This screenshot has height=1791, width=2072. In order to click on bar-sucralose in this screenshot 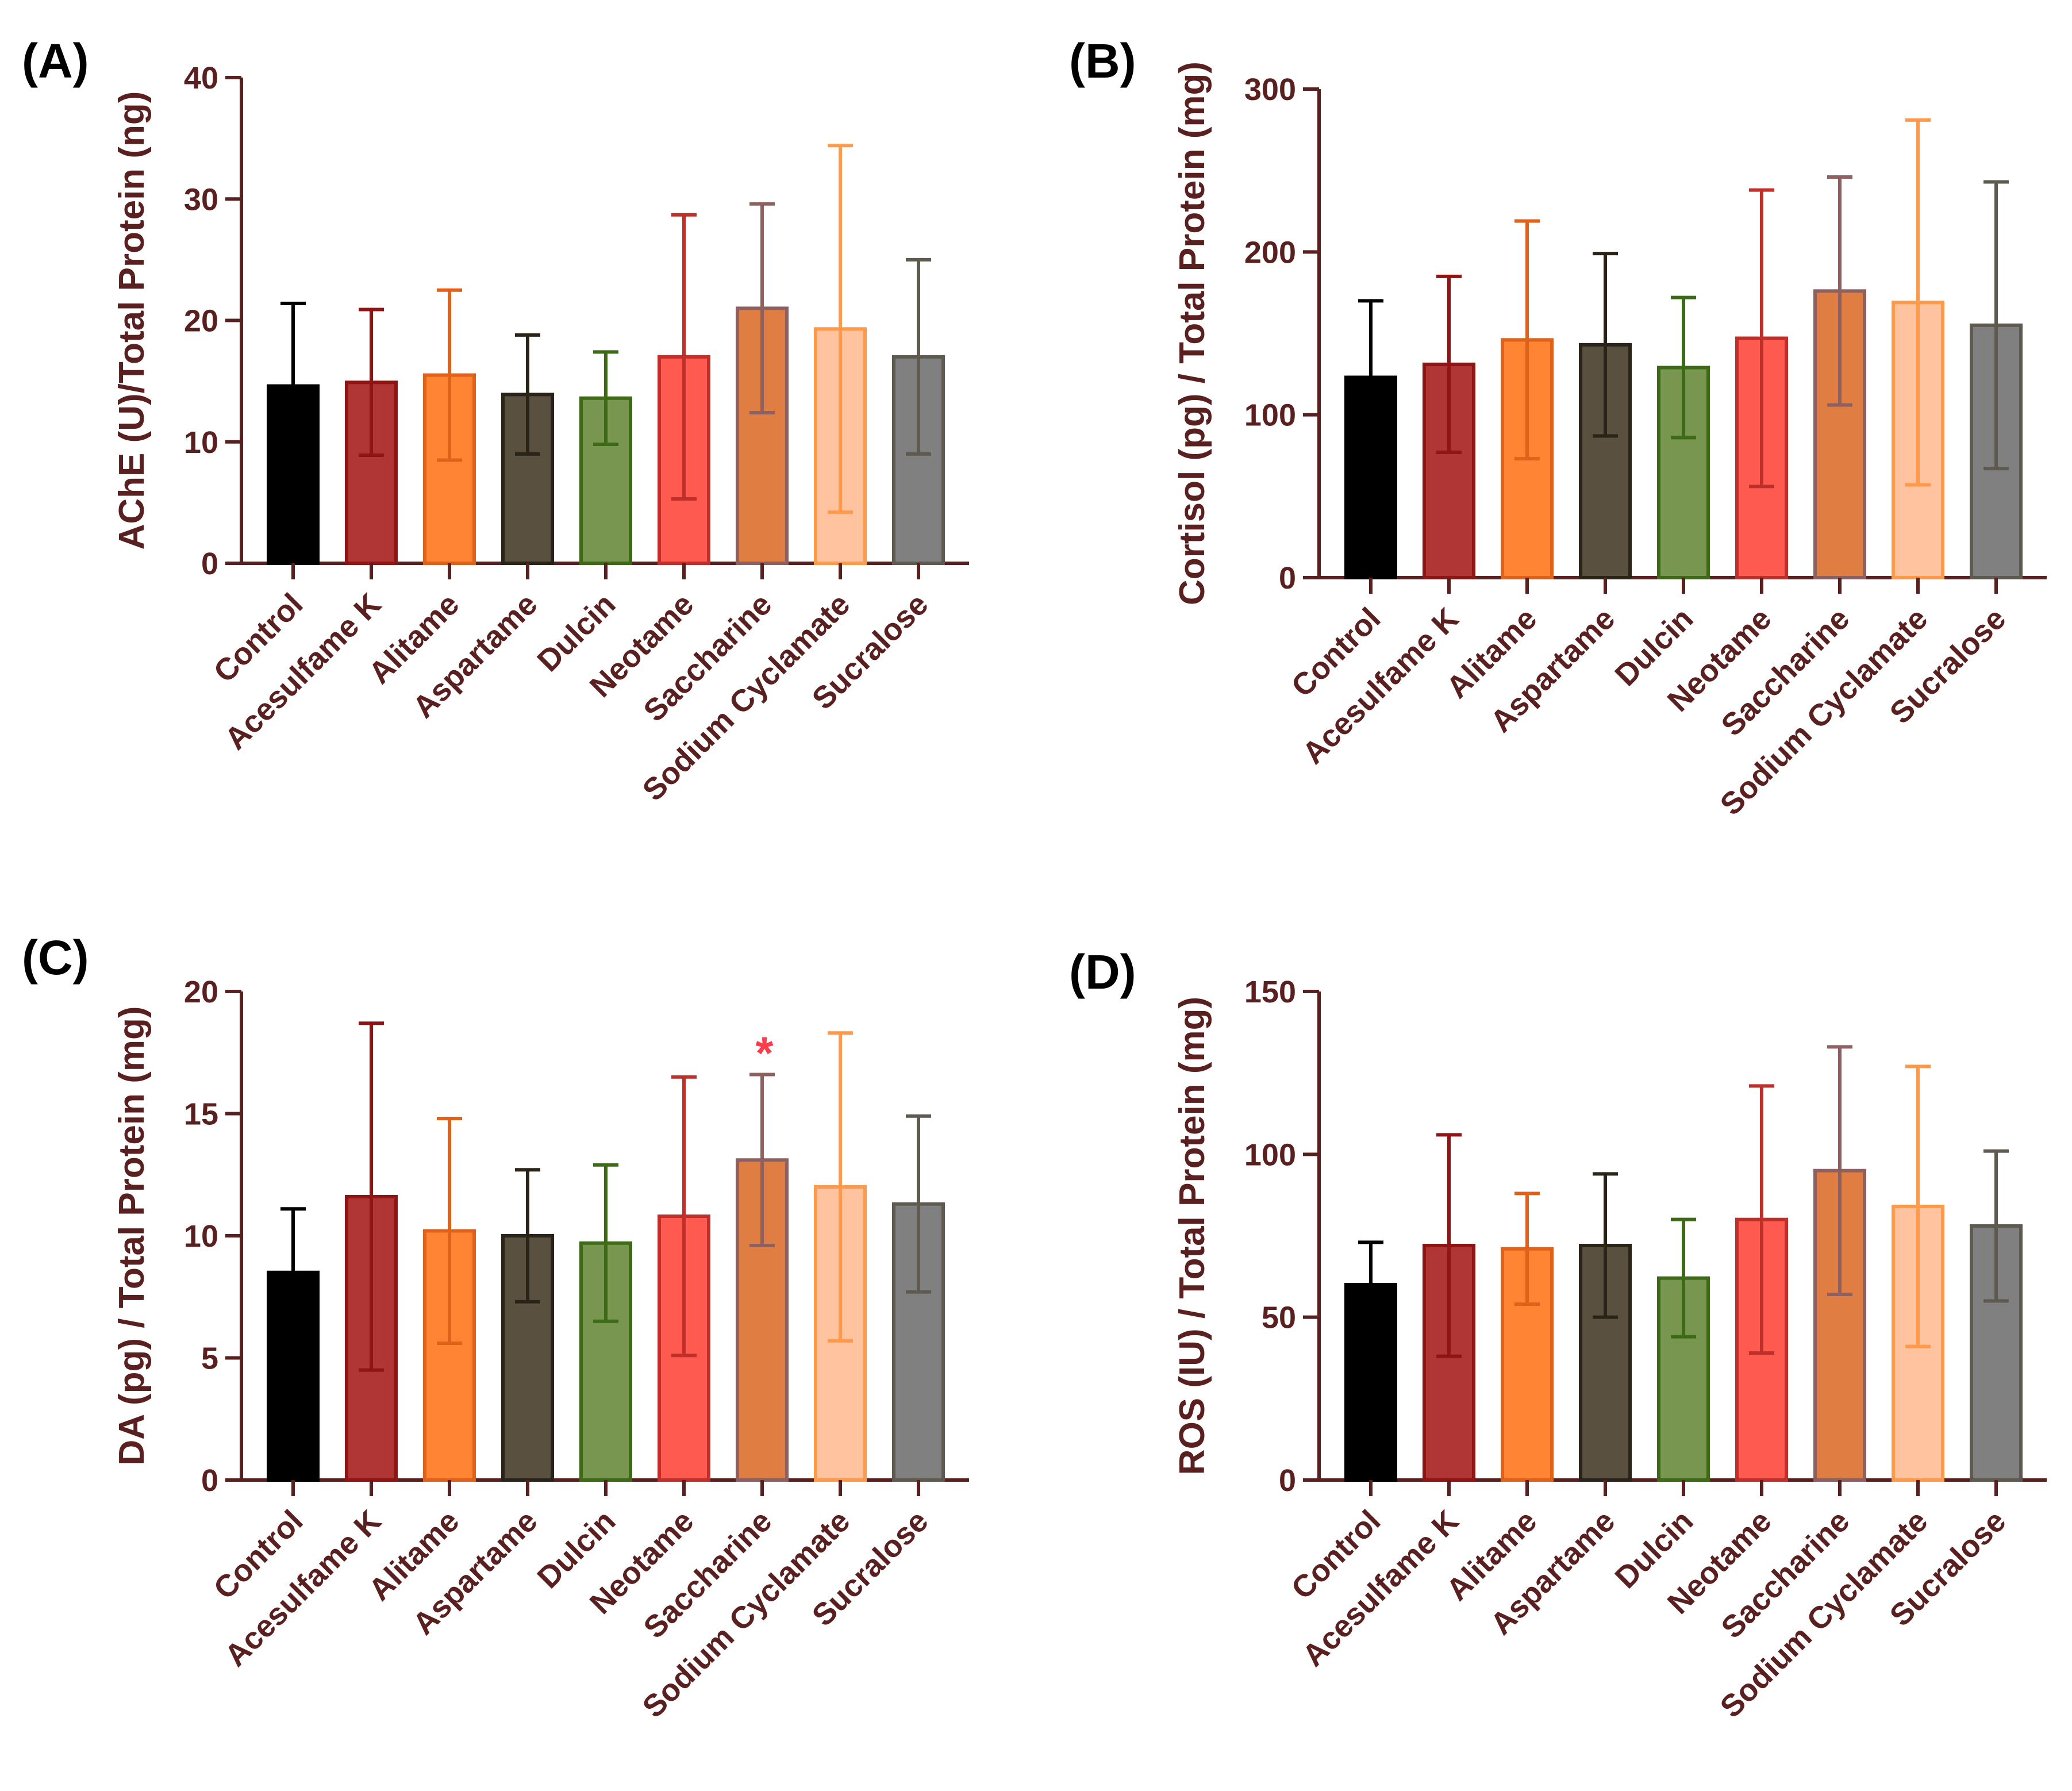, I will do `click(1996, 1353)`.